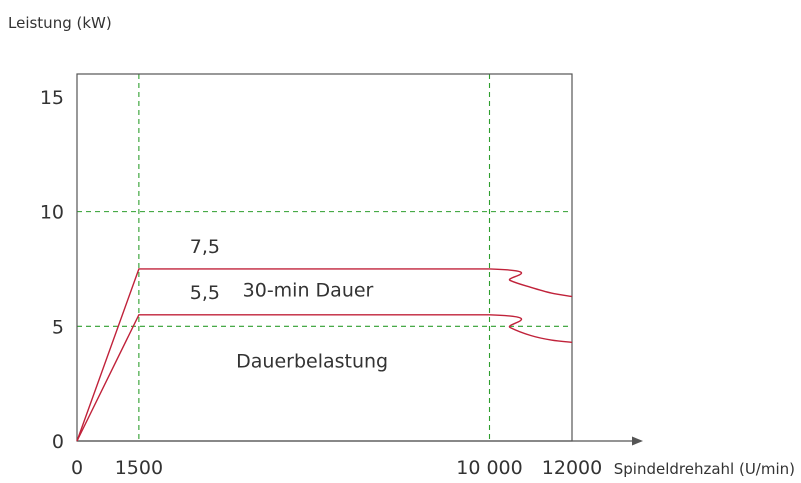 This screenshot has width=801, height=483. Describe the element at coordinates (289, 304) in the screenshot. I see `annotations: 7,5 5,5 30-min Dauer Dauerbelastung` at that location.